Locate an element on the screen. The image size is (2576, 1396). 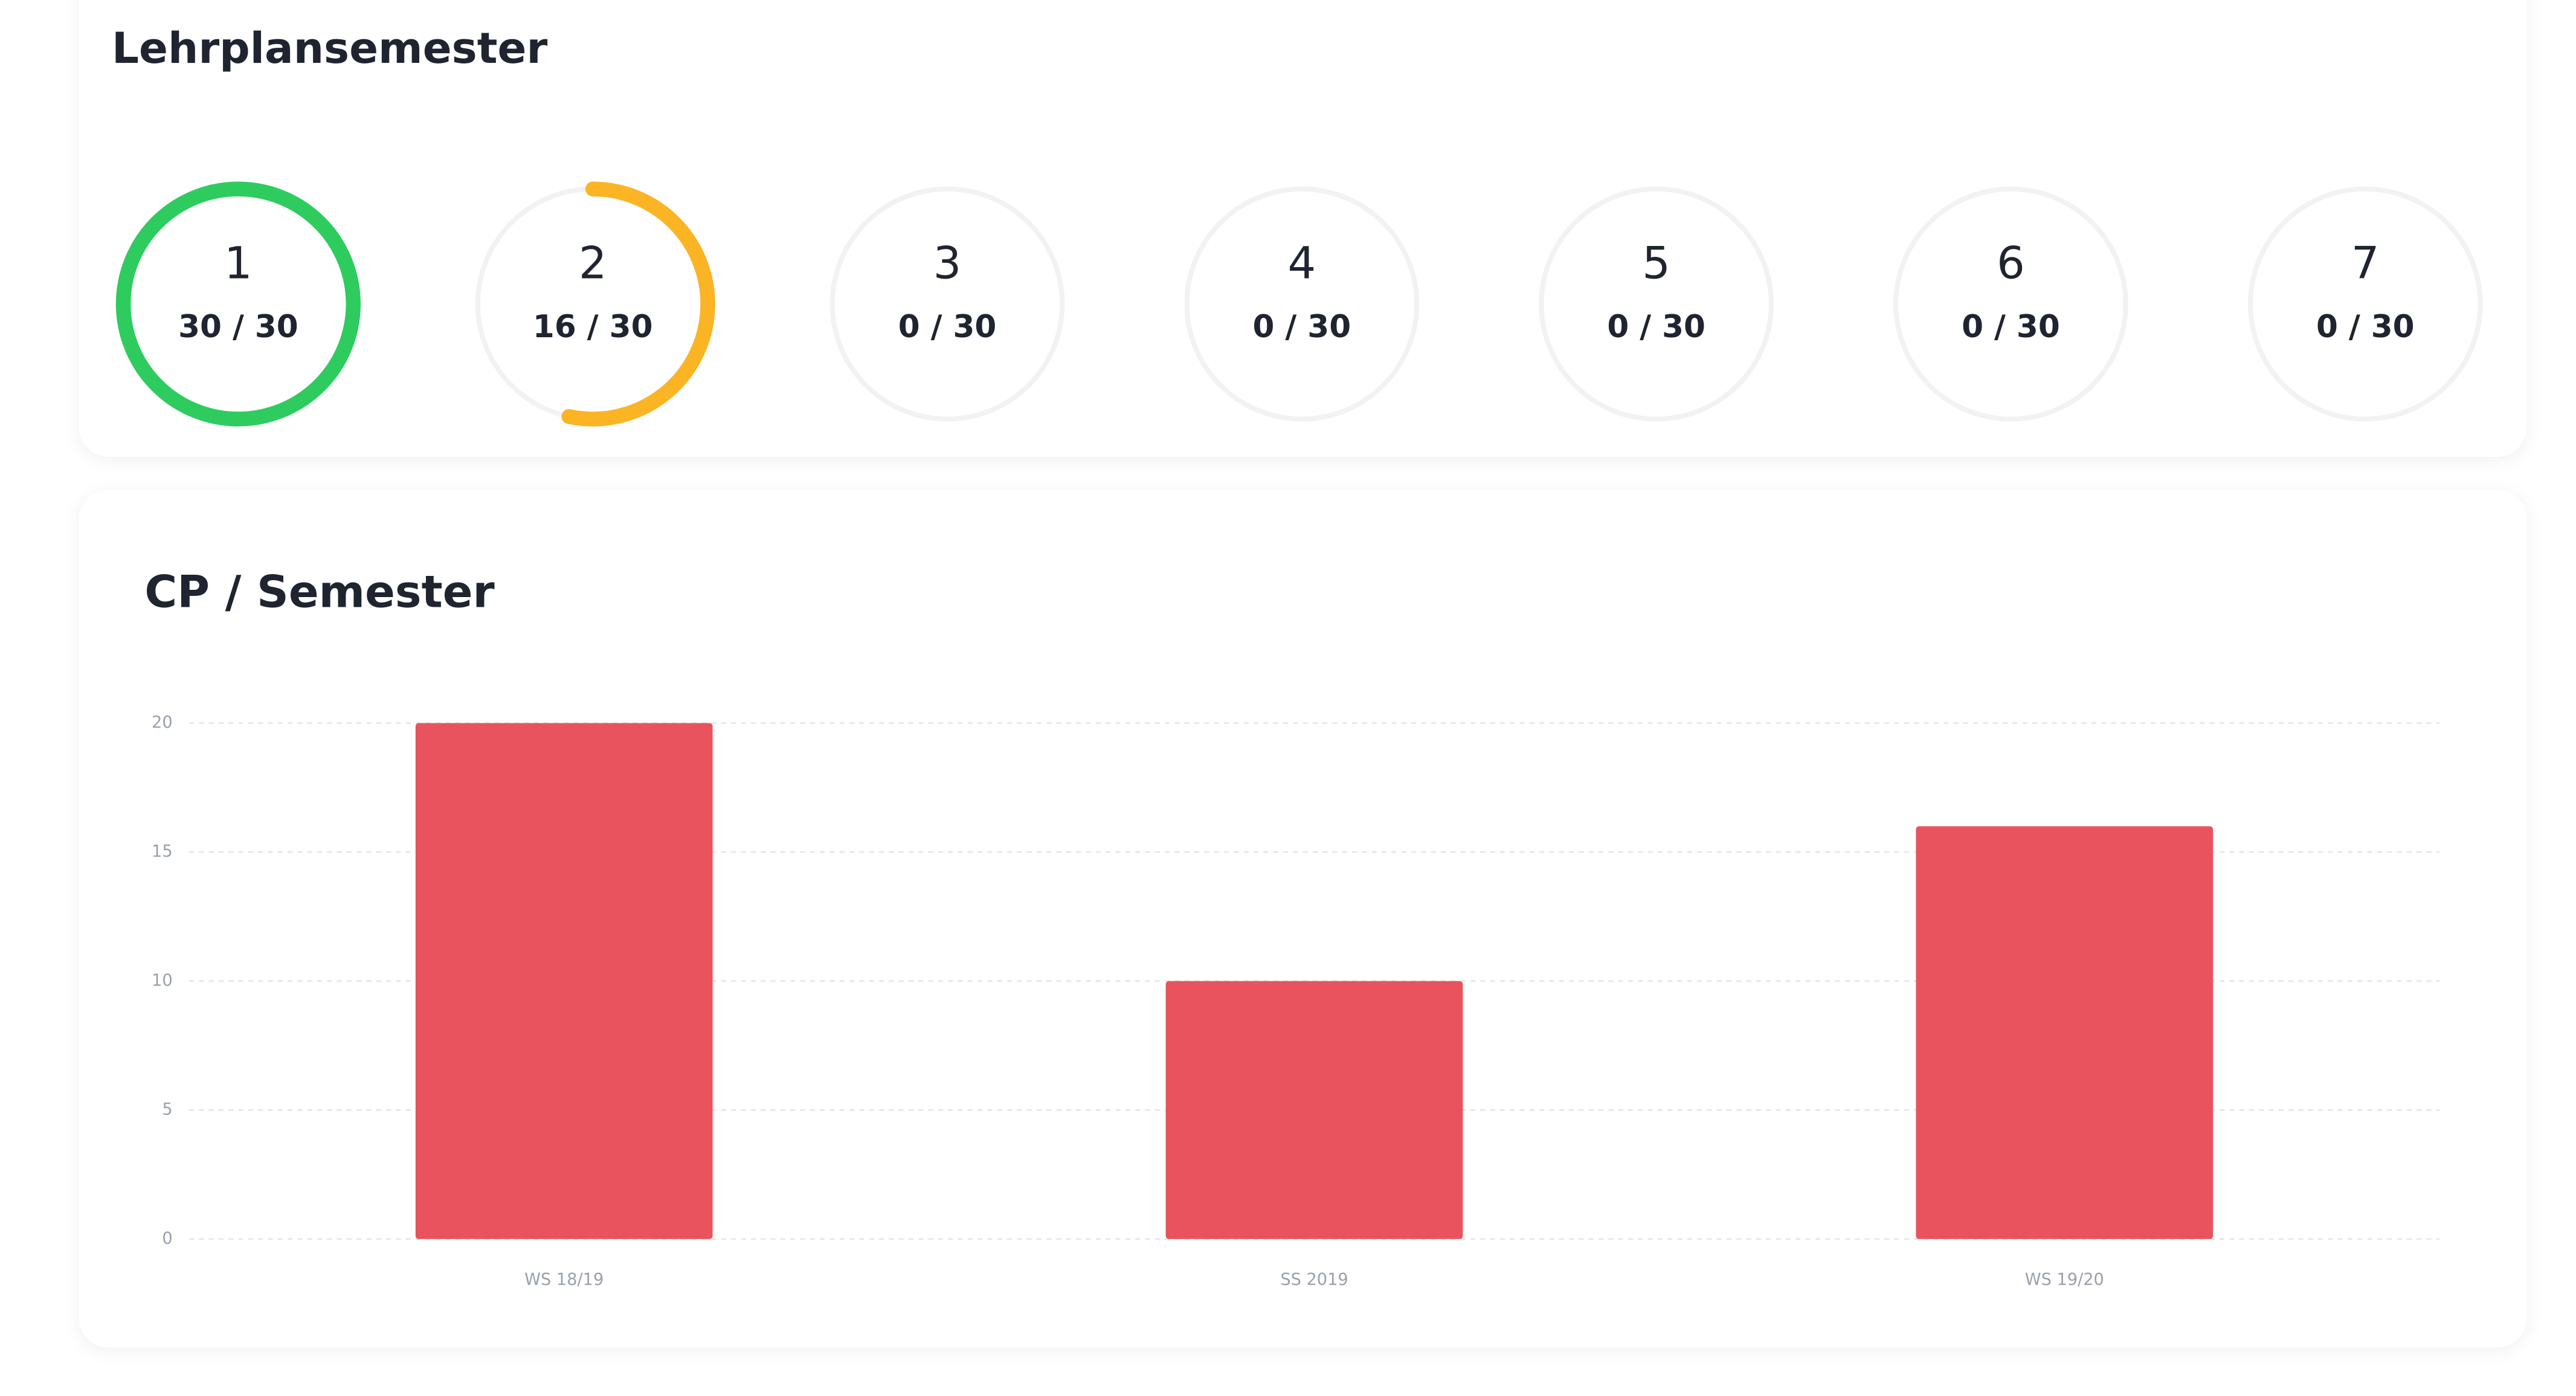
semester-number: 6 is located at coordinates (2011, 263).